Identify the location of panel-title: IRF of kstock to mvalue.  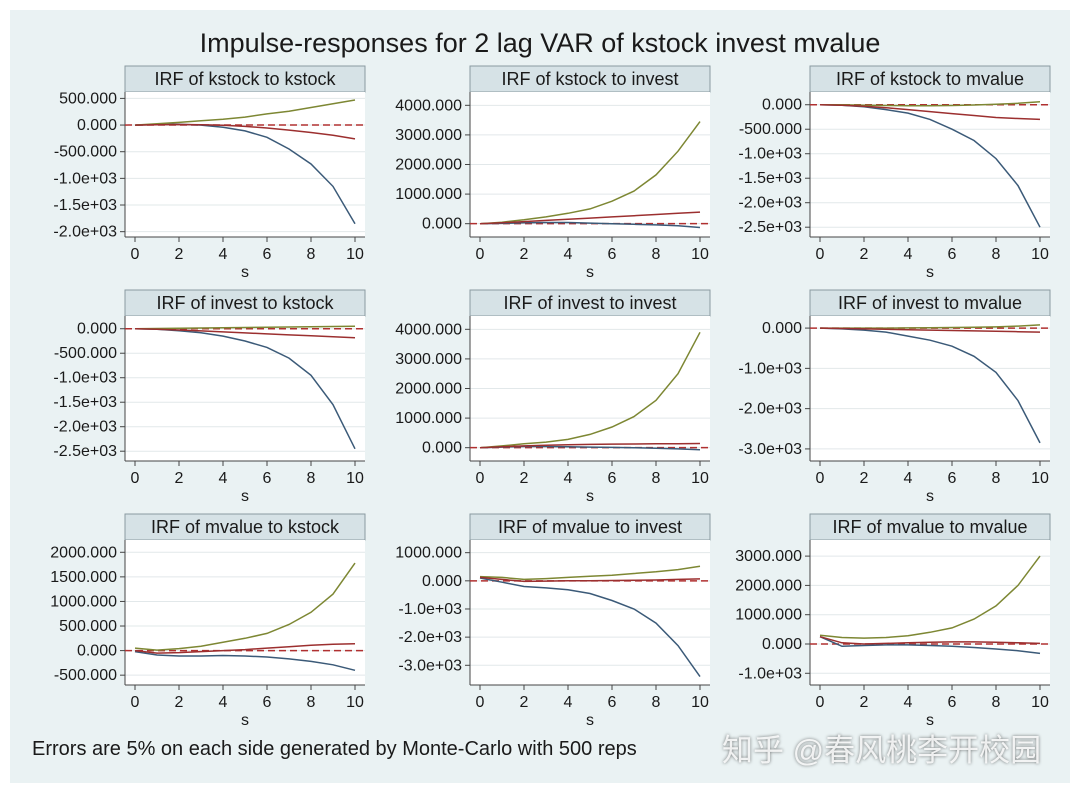
(930, 79).